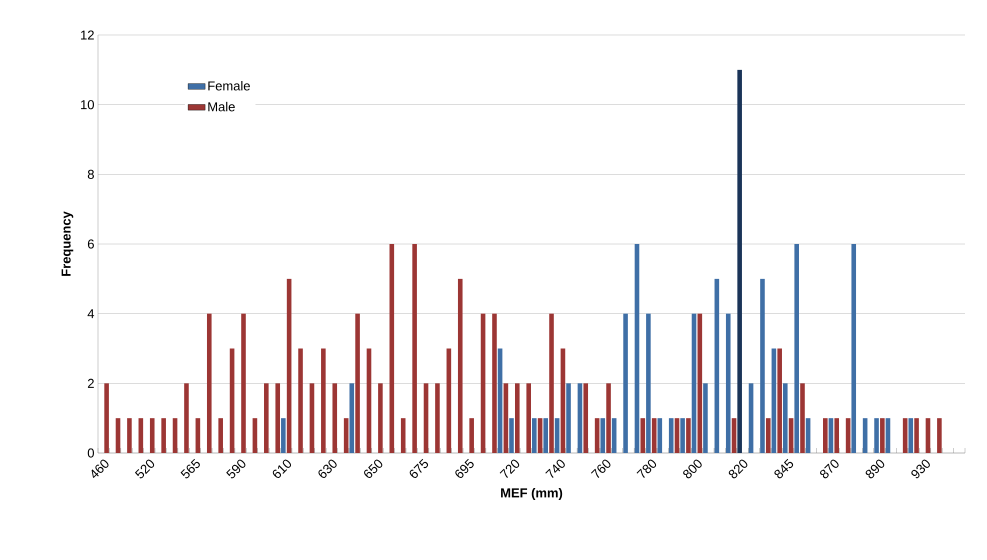  What do you see at coordinates (100, 469) in the screenshot?
I see `x-tick-label: 460` at bounding box center [100, 469].